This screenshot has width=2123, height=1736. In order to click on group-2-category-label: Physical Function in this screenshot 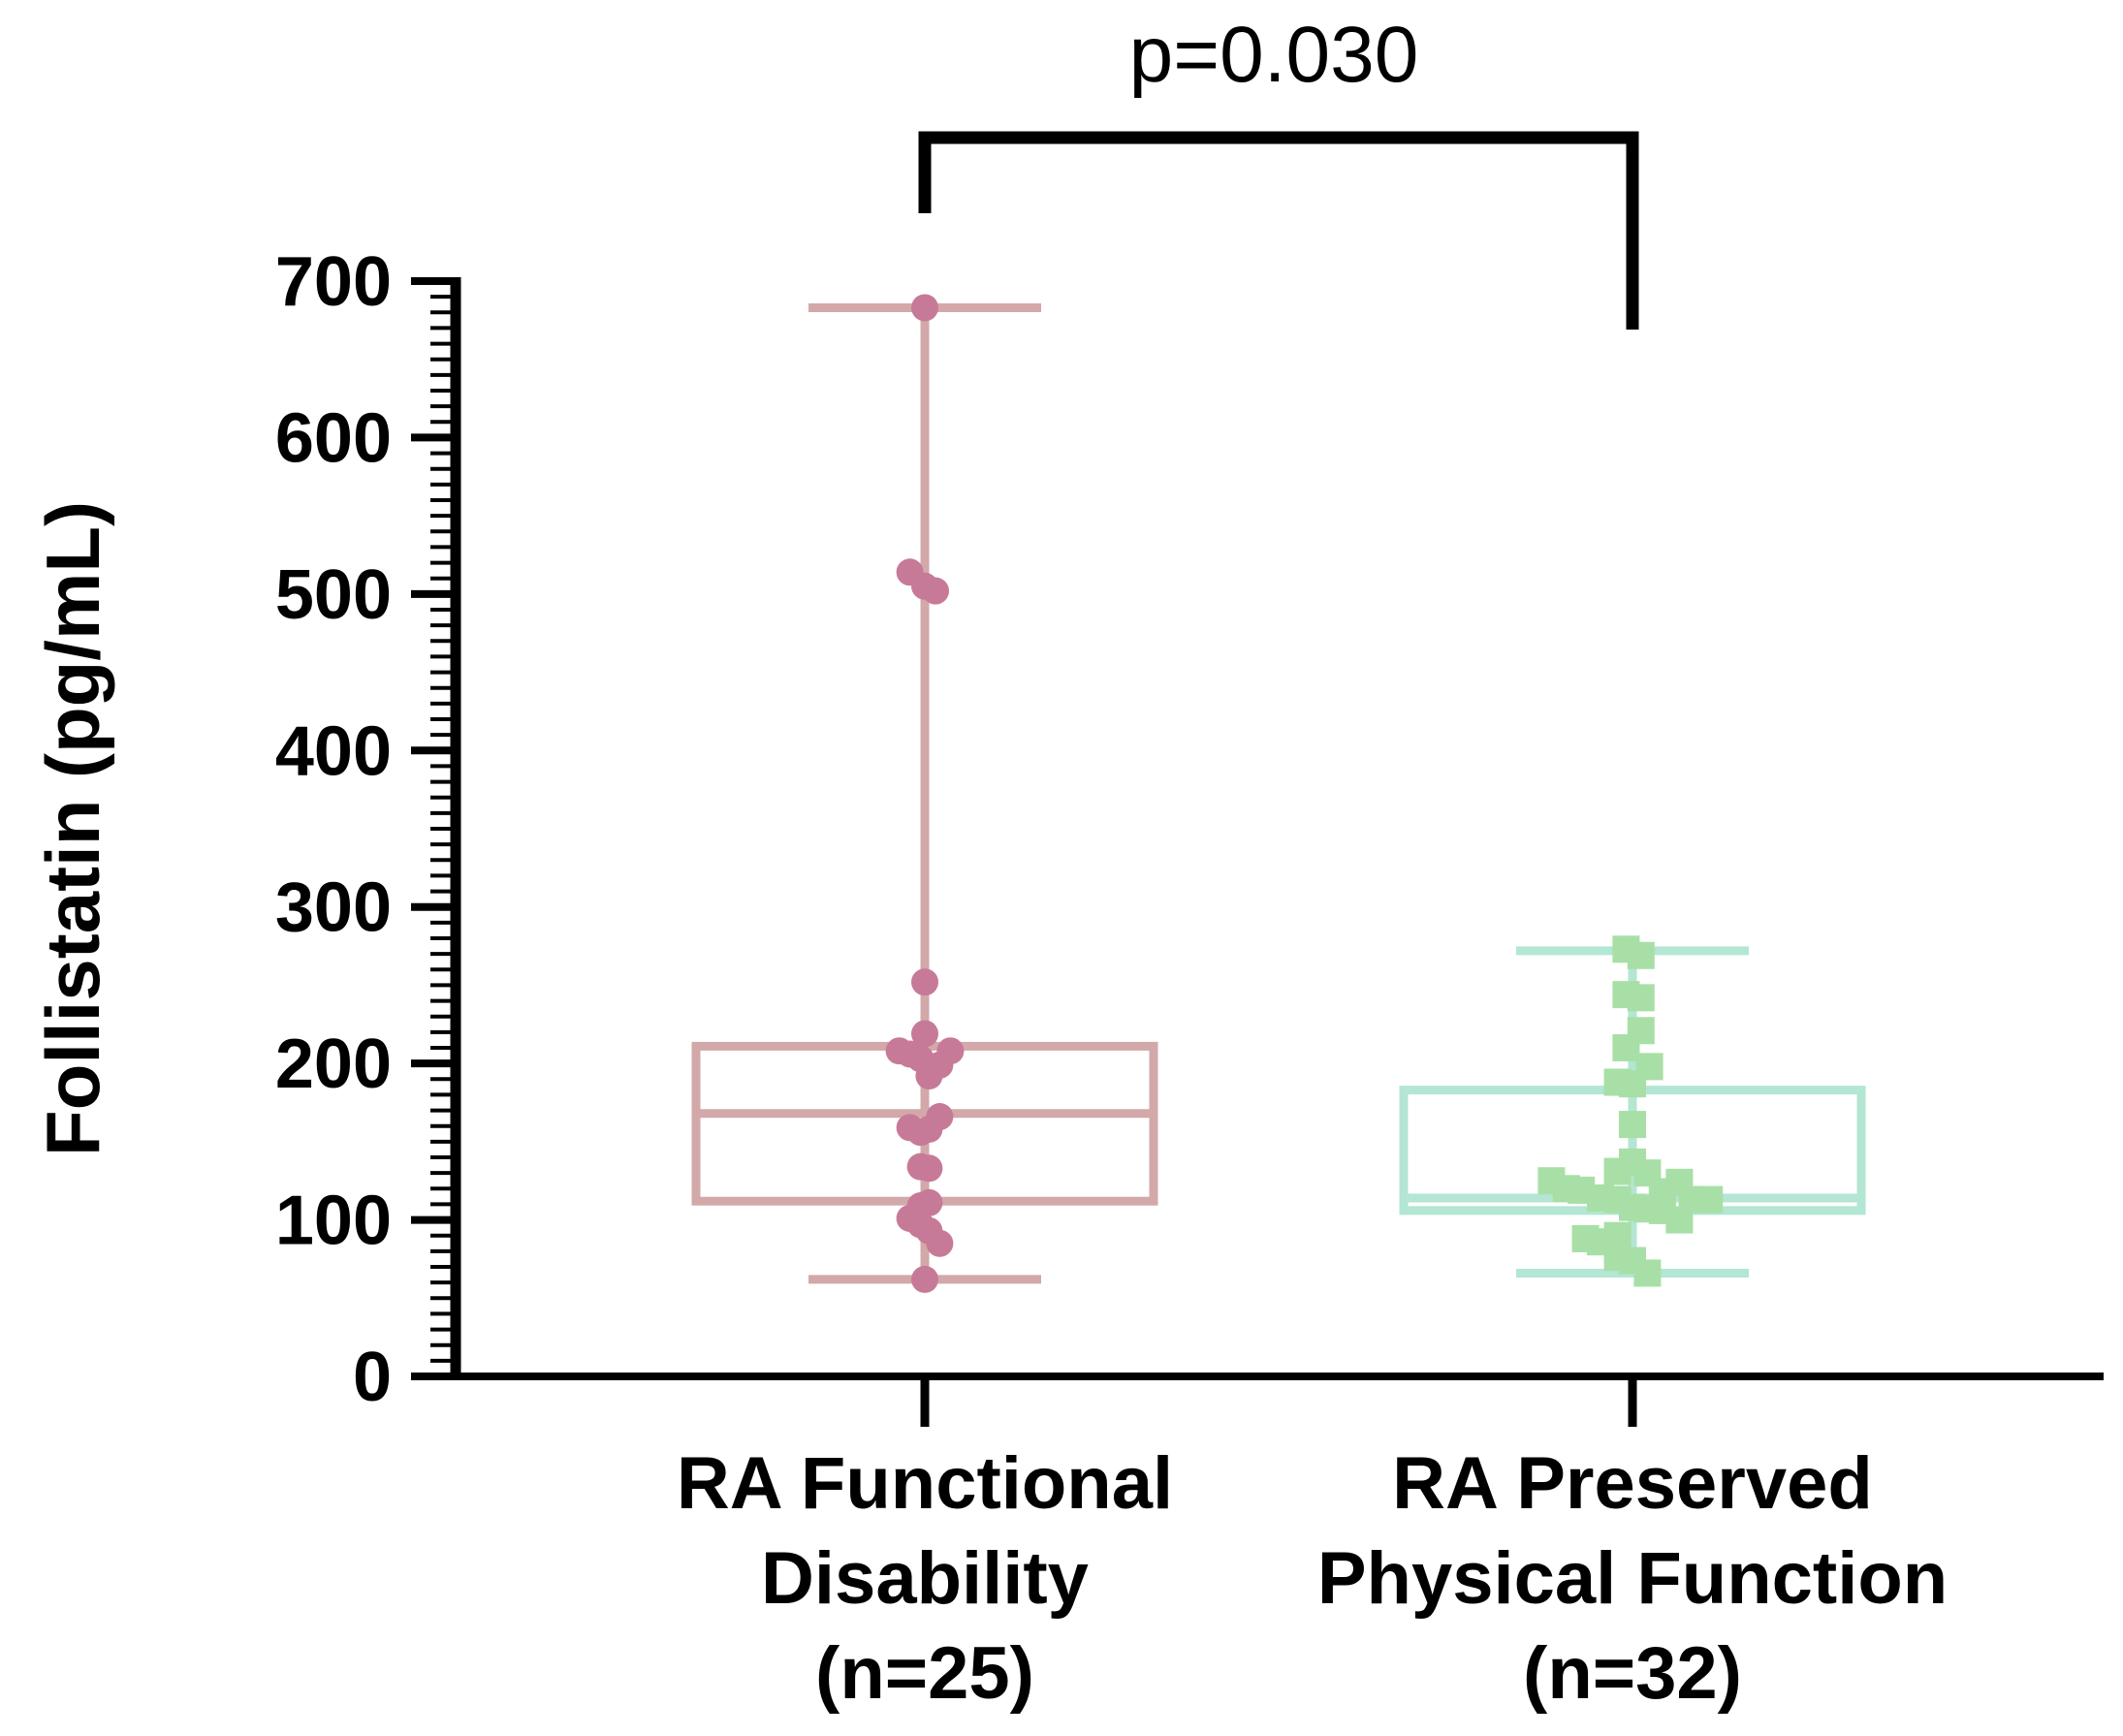, I will do `click(1632, 1578)`.